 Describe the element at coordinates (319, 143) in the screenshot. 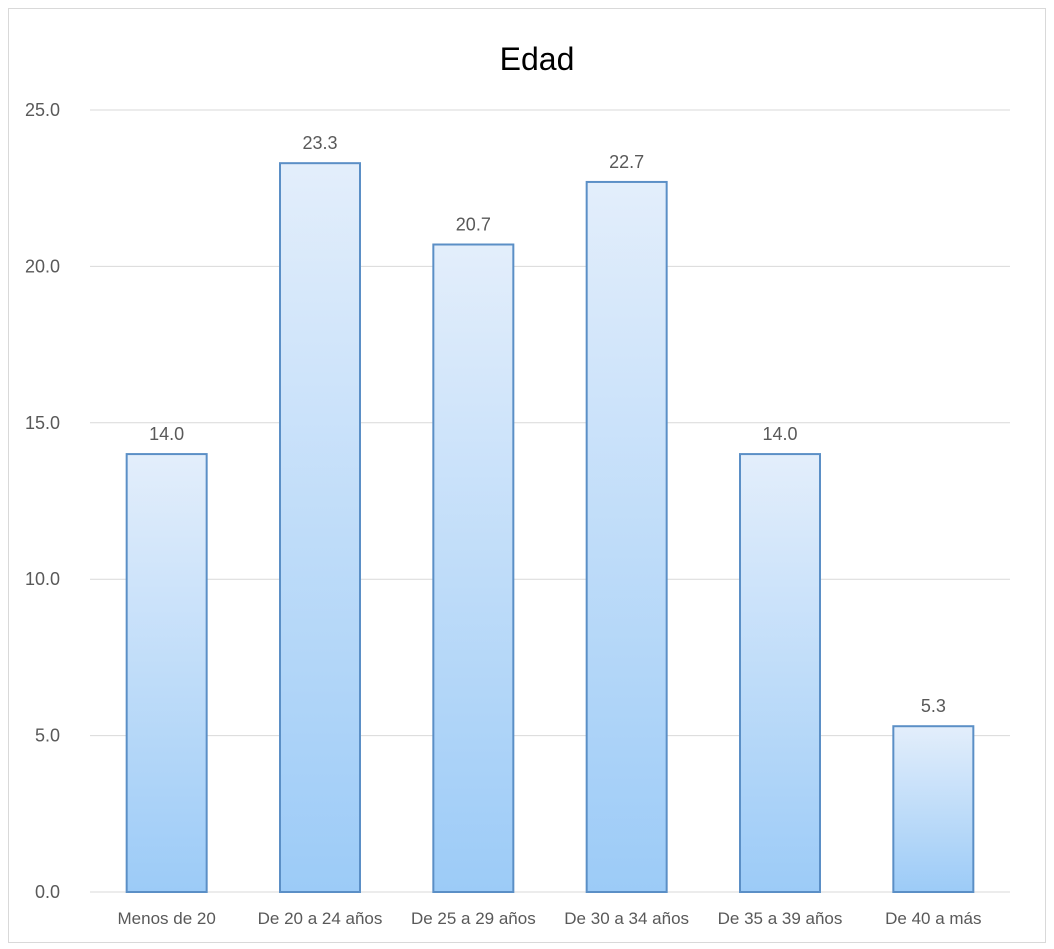

I see `data-label: 23.3` at that location.